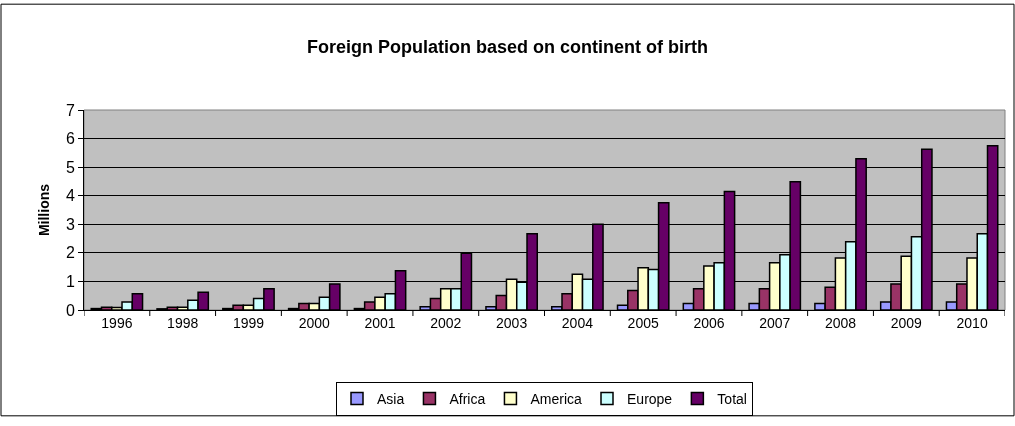 Image resolution: width=1015 pixels, height=426 pixels. I want to click on x-tick-label: 2006, so click(709, 322).